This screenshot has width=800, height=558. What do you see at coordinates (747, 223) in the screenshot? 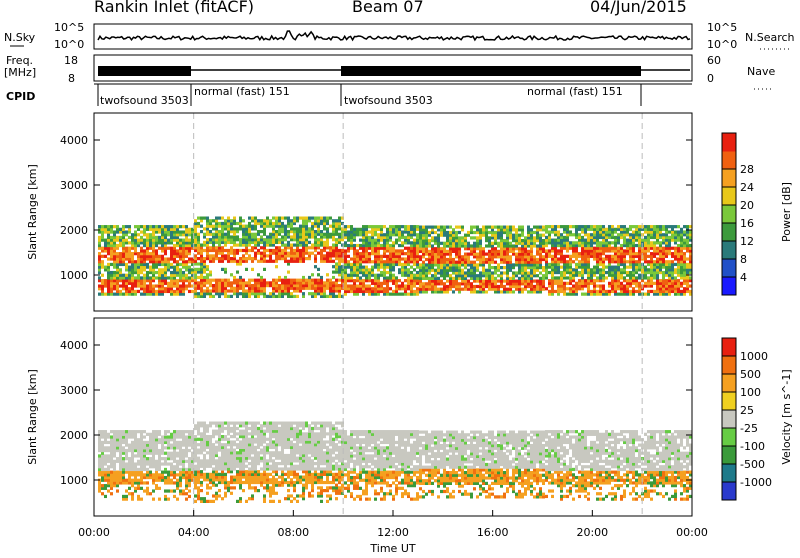
I see `colorbar-tick-label: 16` at bounding box center [747, 223].